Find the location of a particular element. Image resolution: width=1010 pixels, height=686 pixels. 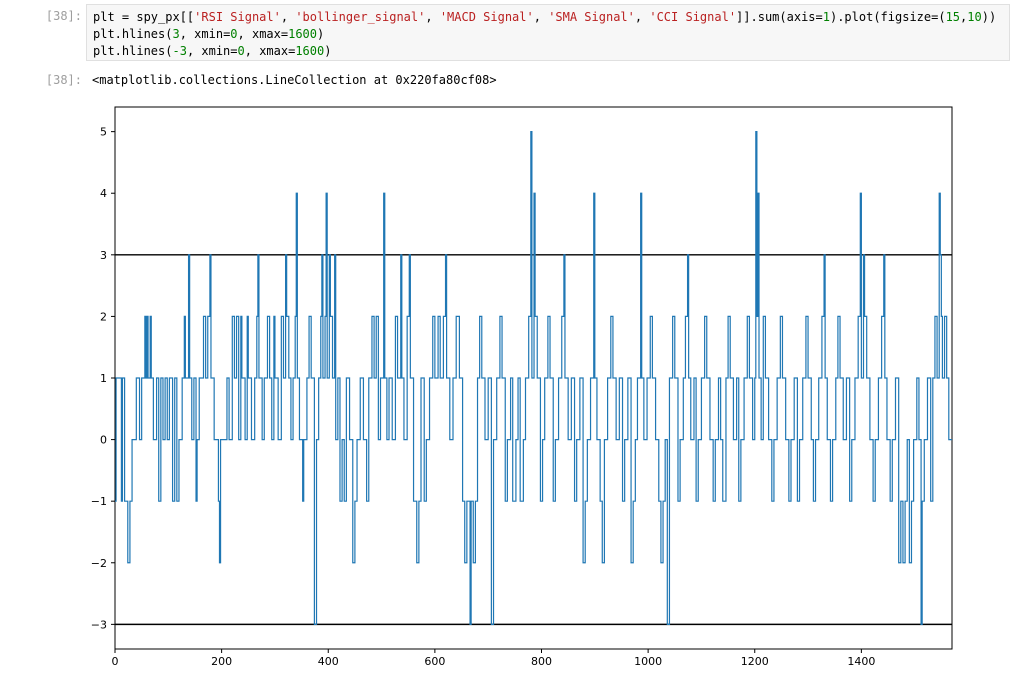

x-tick-label: 1000 is located at coordinates (648, 661).